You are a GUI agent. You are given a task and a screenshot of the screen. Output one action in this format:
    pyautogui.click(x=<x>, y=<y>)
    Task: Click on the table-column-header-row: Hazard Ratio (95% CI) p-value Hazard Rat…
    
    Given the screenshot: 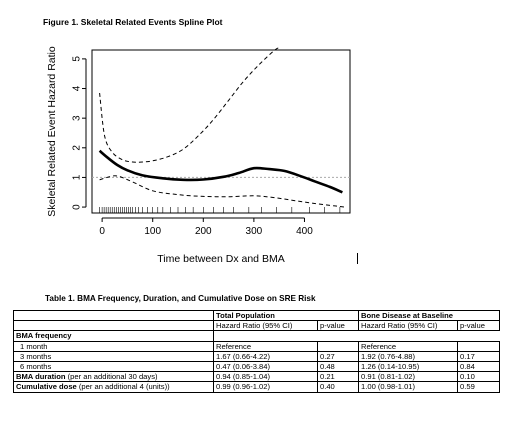 What is the action you would take?
    pyautogui.click(x=257, y=326)
    